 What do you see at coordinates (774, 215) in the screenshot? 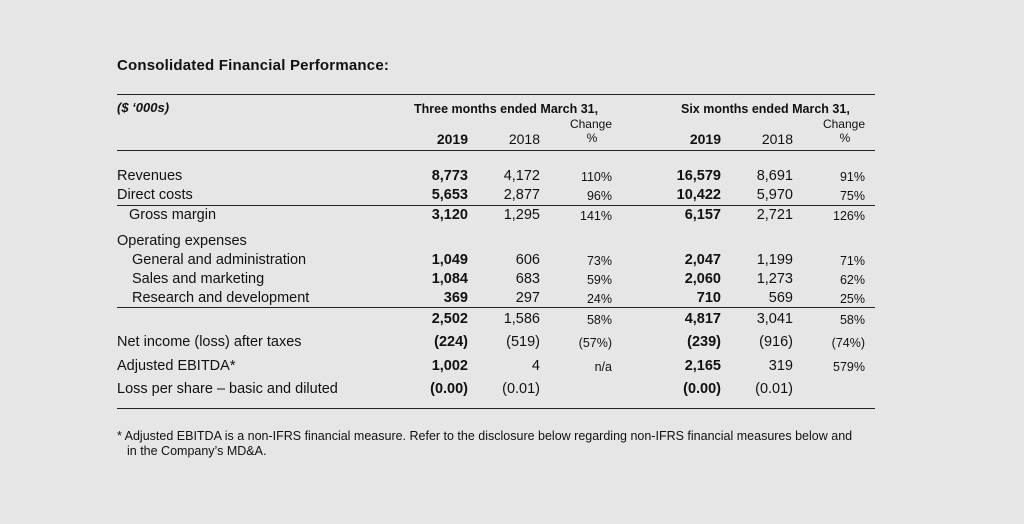
I see `cell-s18: 2,721` at bounding box center [774, 215].